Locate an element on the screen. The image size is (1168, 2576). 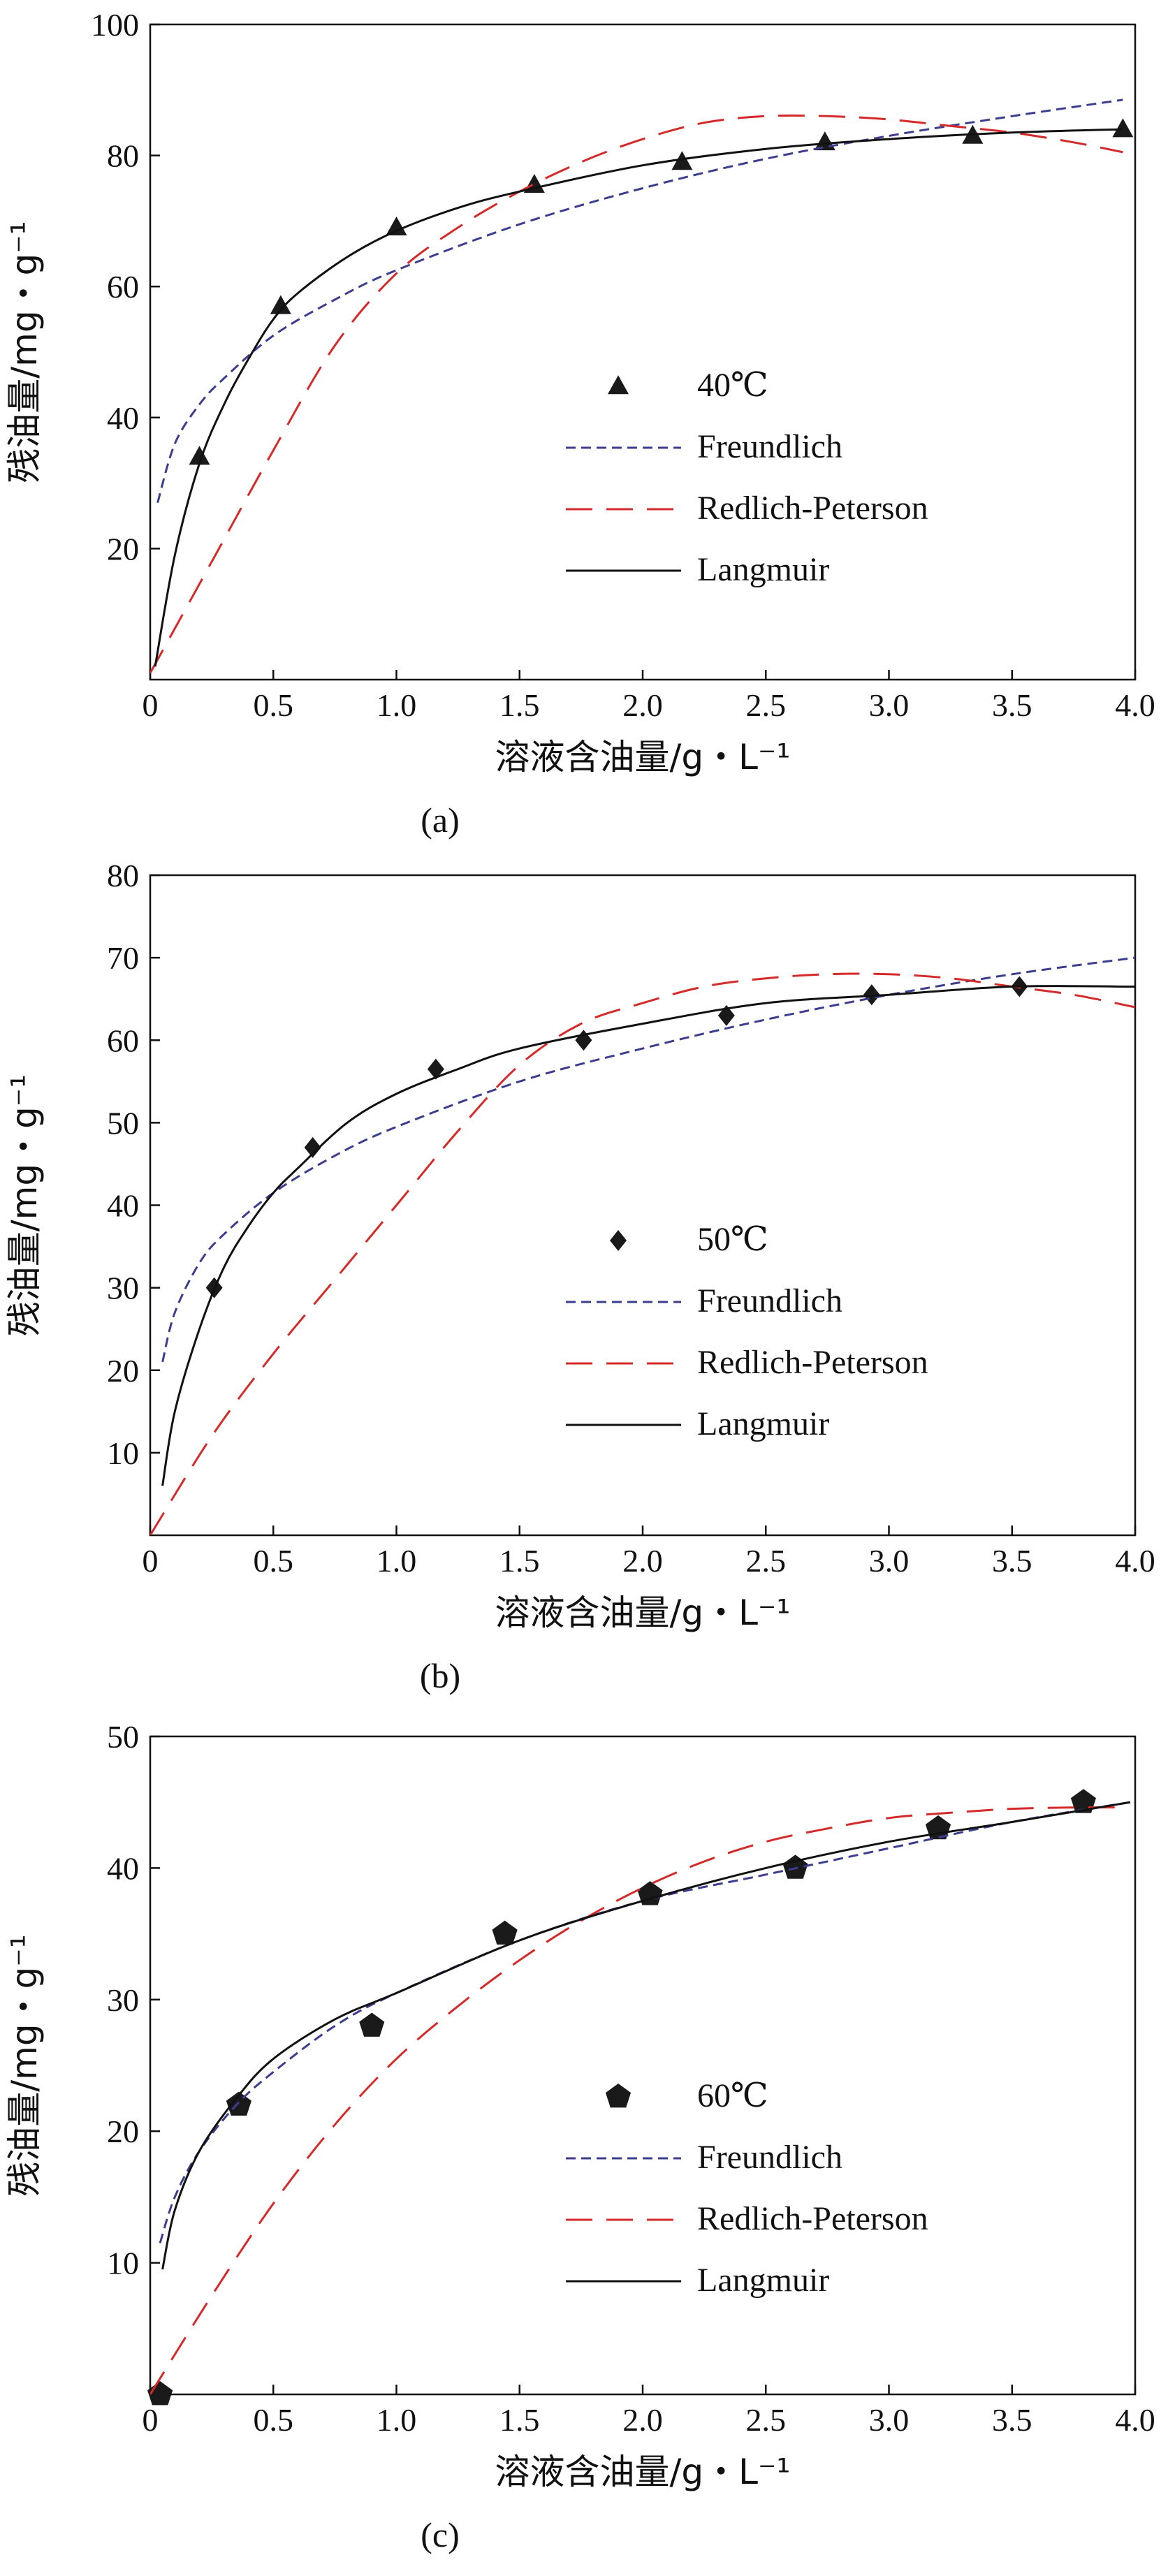
panel-label: (b) is located at coordinates (440, 1675).